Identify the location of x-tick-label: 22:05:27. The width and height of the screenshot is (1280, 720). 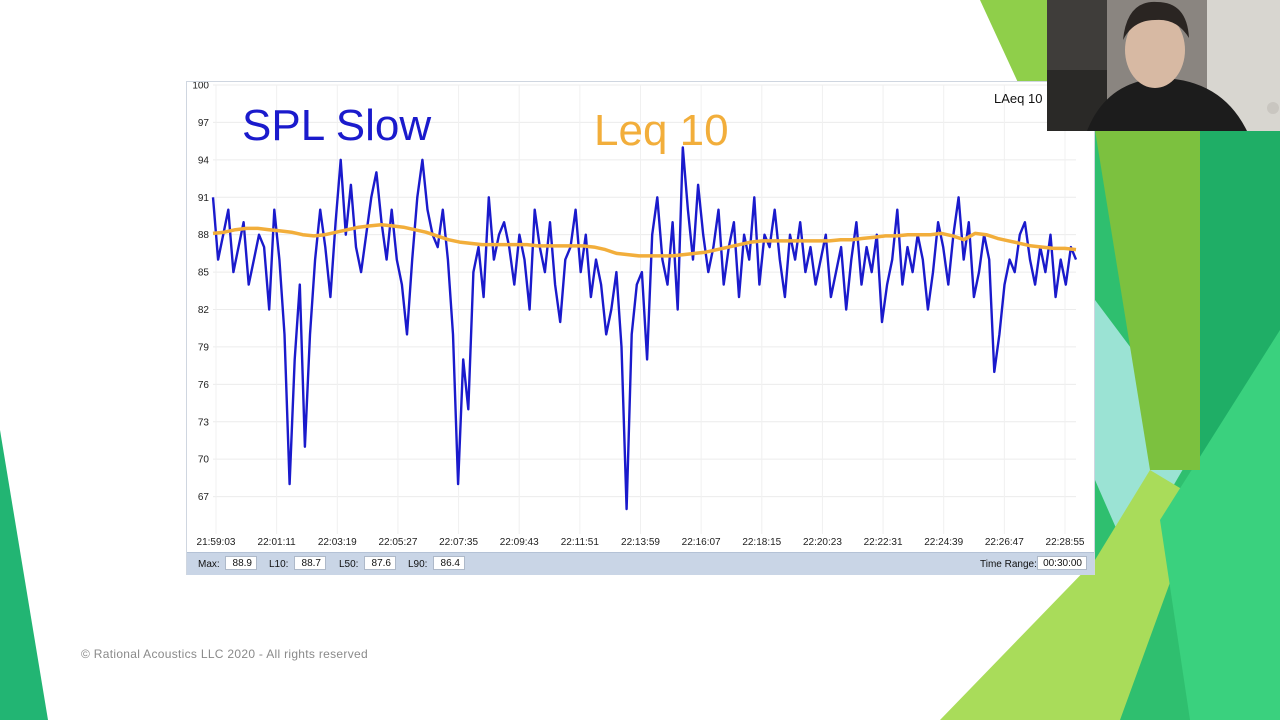
(397, 542).